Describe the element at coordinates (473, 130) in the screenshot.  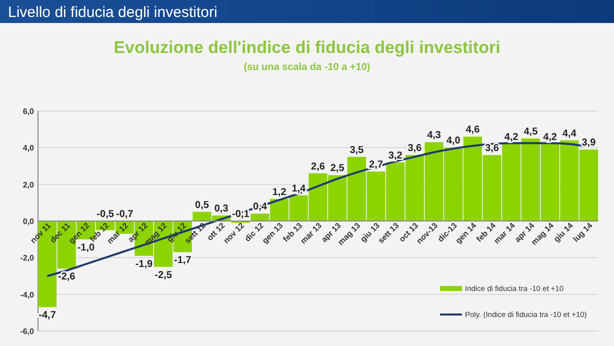
I see `data-label: 4,6` at that location.